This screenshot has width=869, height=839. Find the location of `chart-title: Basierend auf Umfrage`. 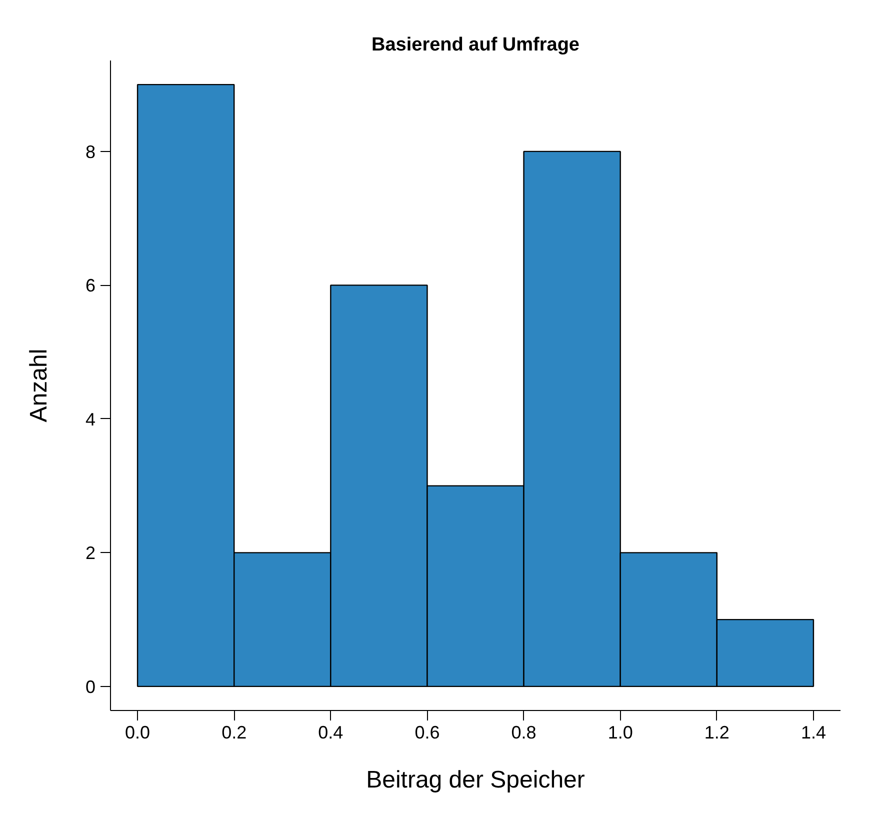

chart-title: Basierend auf Umfrage is located at coordinates (475, 45).